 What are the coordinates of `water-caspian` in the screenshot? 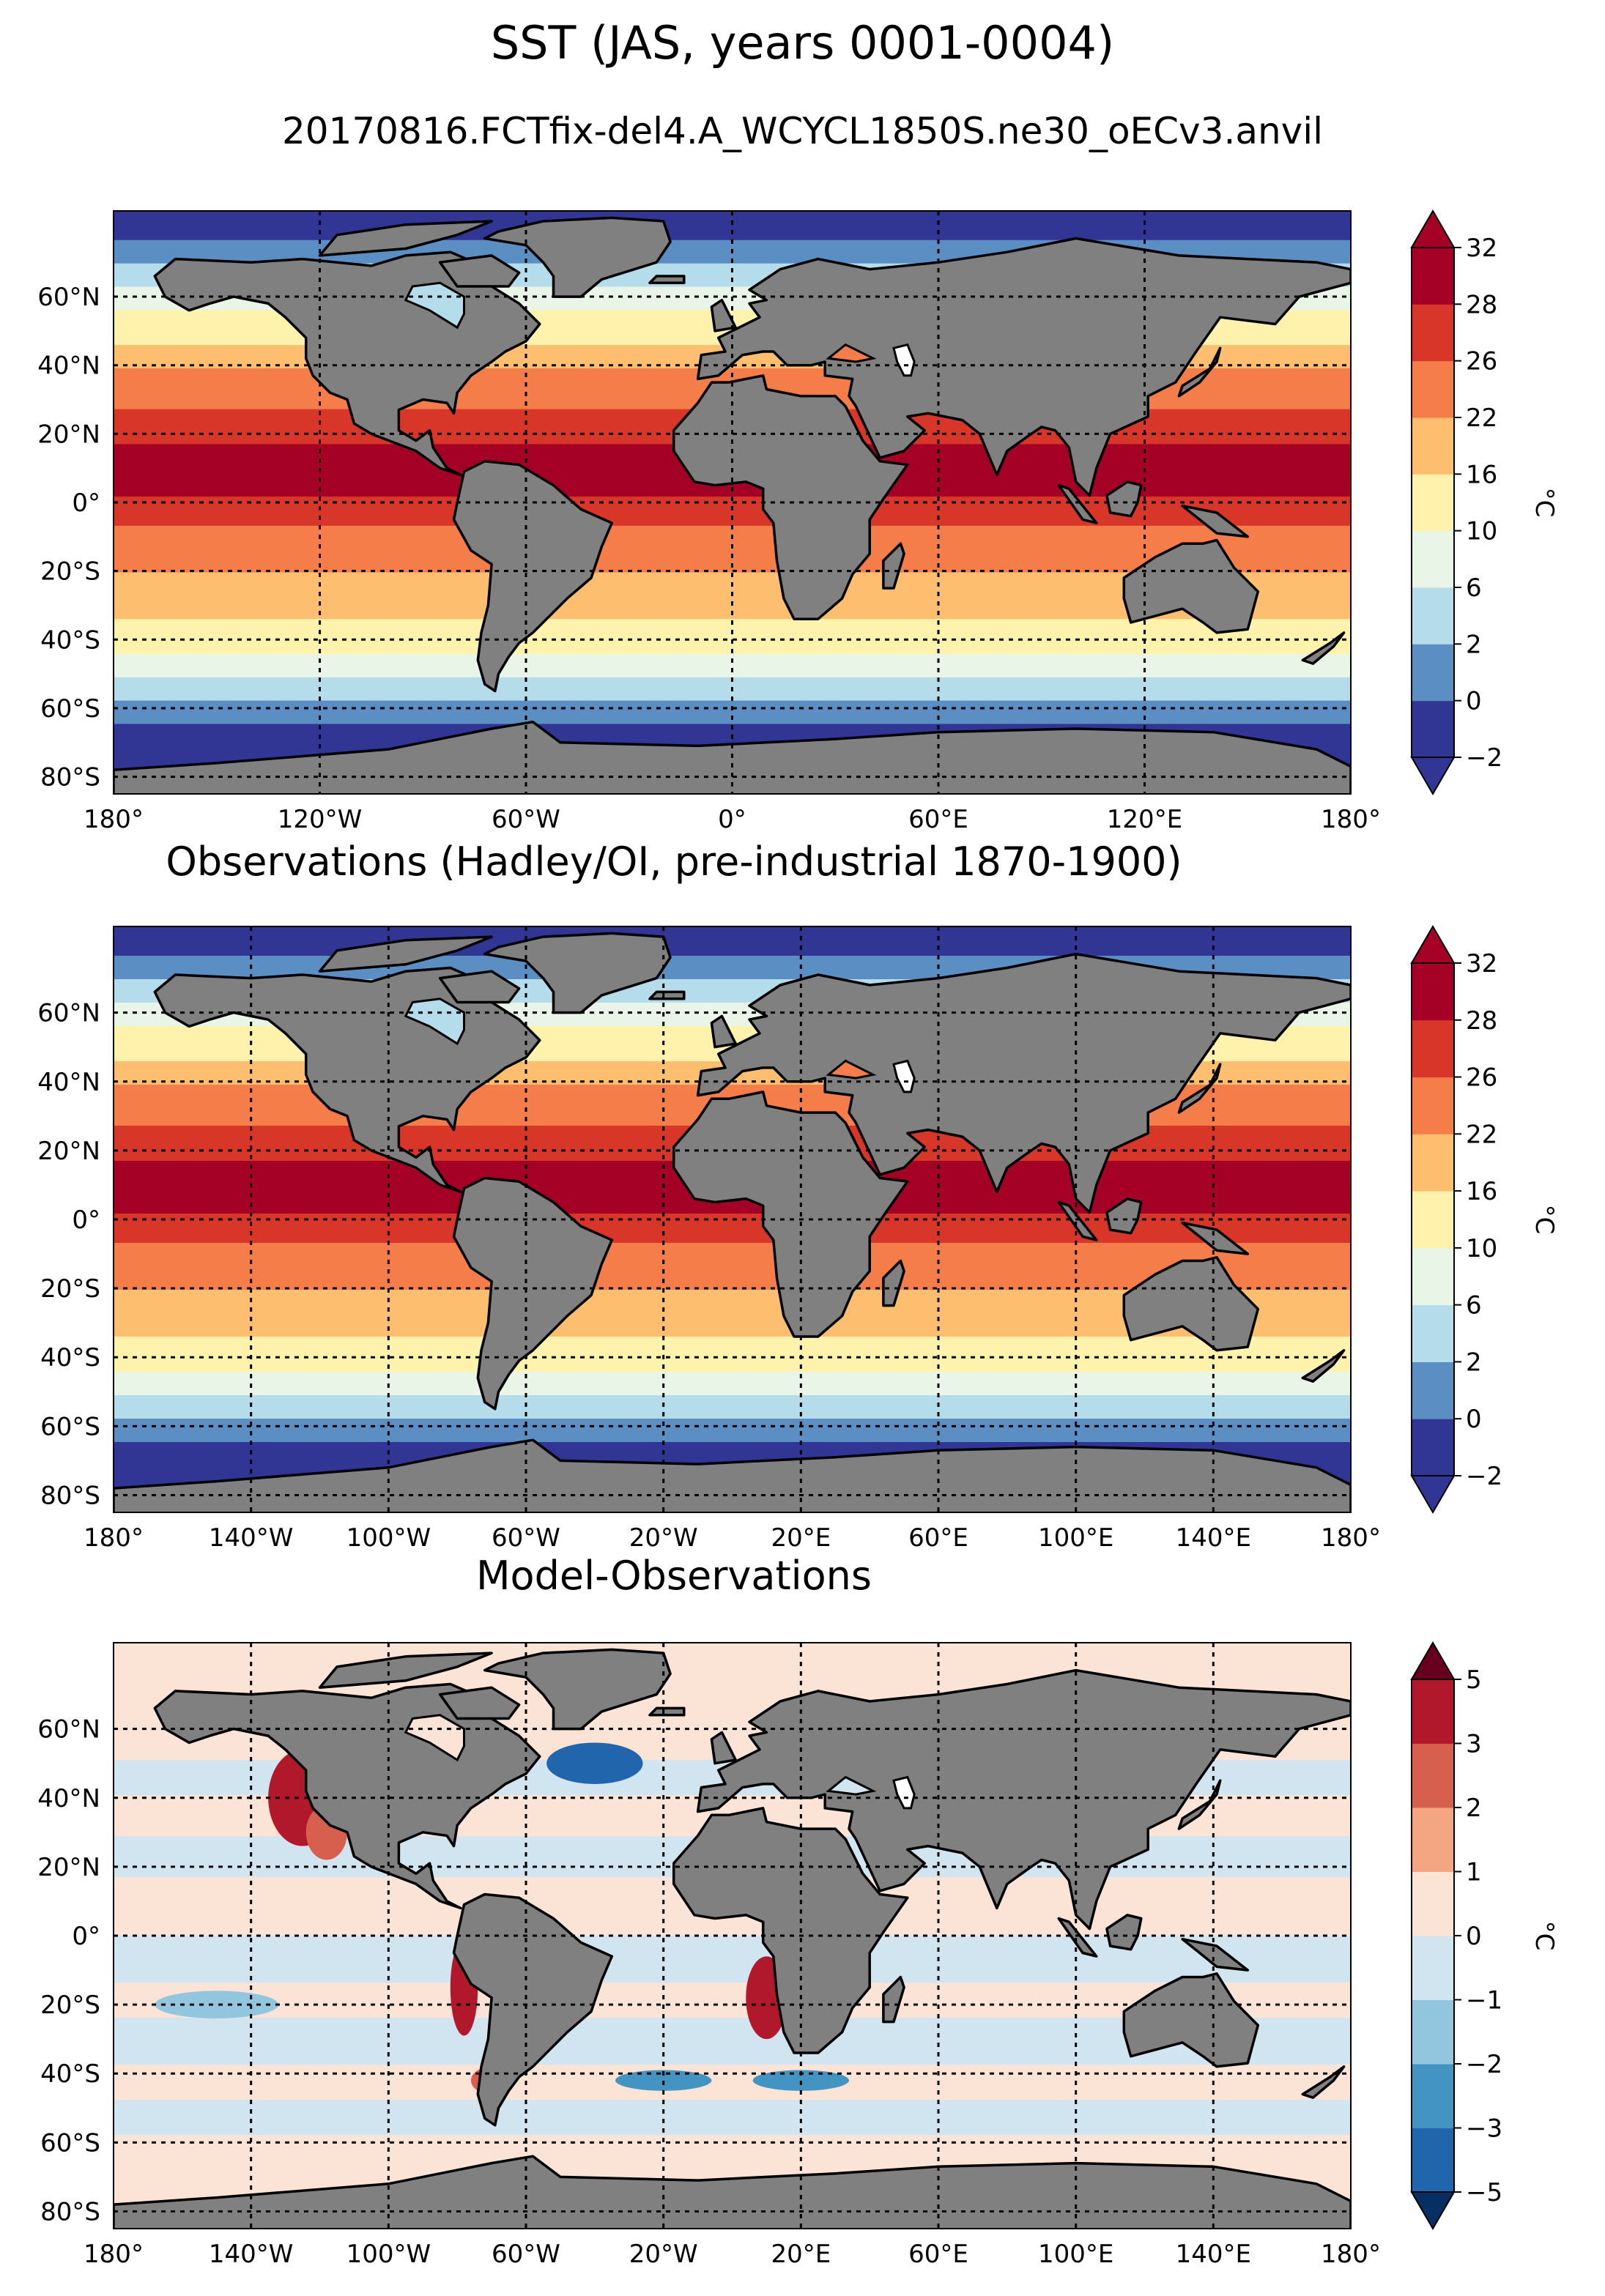 It's located at (904, 1076).